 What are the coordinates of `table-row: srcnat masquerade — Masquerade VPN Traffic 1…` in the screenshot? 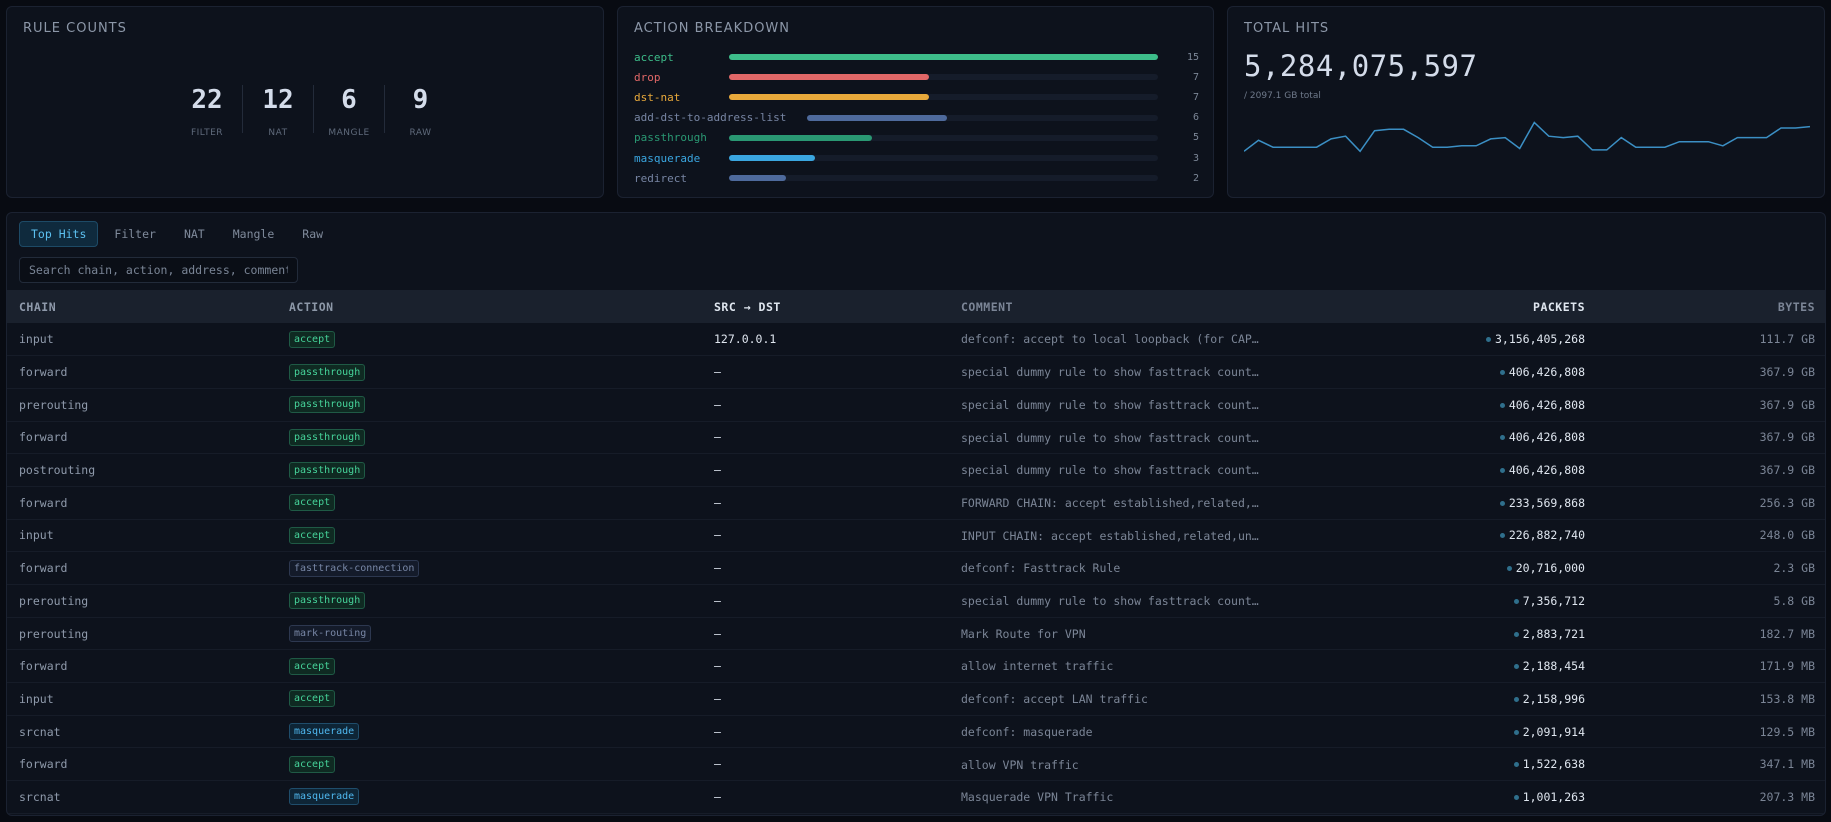 It's located at (916, 797).